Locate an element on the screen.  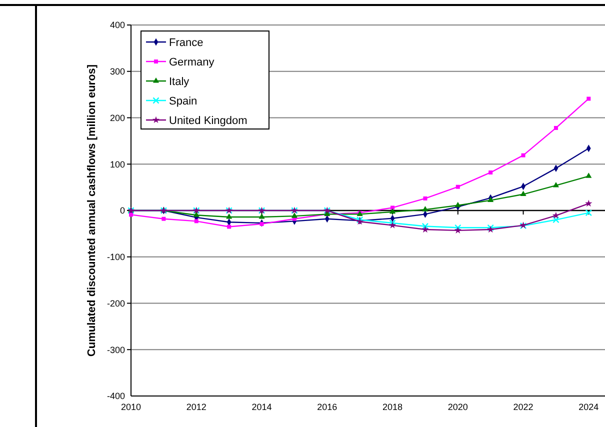
x-tick-label: 2022 is located at coordinates (523, 407).